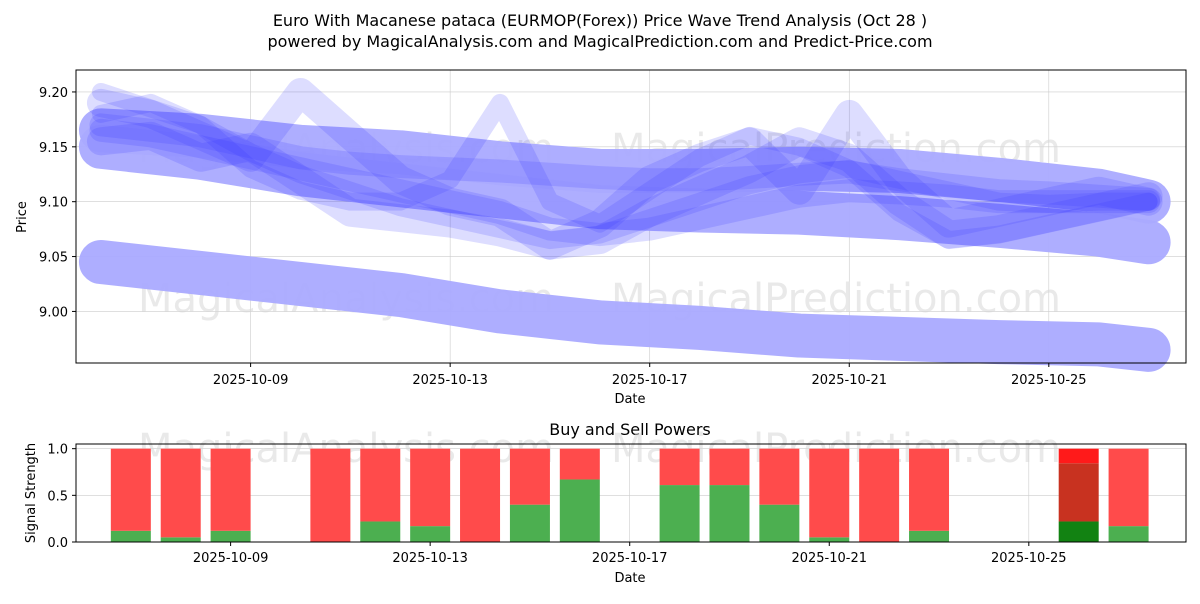 The height and width of the screenshot is (604, 1200). I want to click on signal-y-axis-label: Signal Strength, so click(31, 493).